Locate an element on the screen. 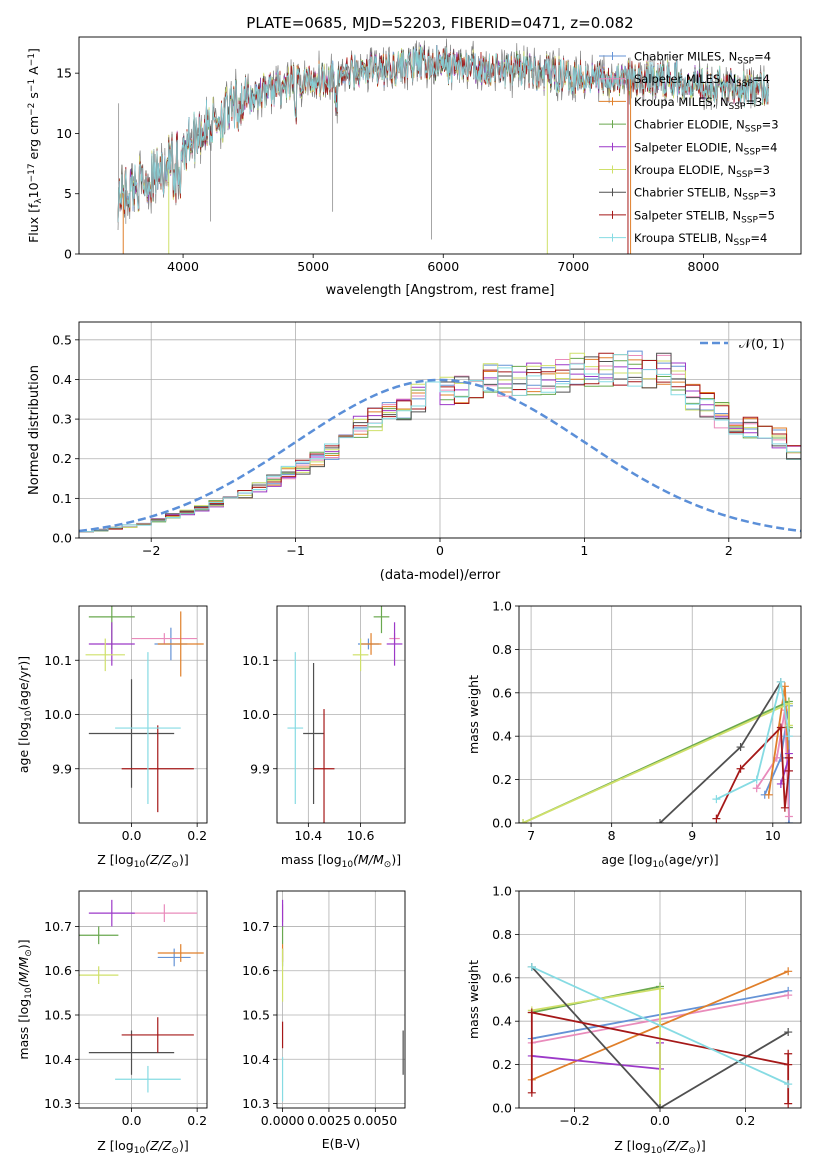 This screenshot has width=819, height=1170. y-tick-label: 1.0 is located at coordinates (502, 891).